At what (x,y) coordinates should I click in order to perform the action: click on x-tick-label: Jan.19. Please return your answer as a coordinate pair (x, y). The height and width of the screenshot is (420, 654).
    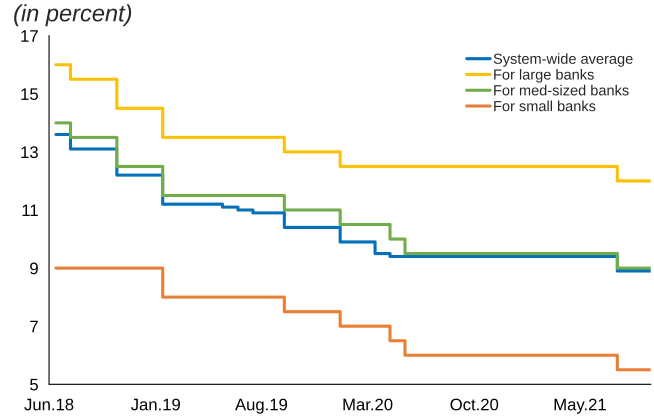
    Looking at the image, I should click on (155, 404).